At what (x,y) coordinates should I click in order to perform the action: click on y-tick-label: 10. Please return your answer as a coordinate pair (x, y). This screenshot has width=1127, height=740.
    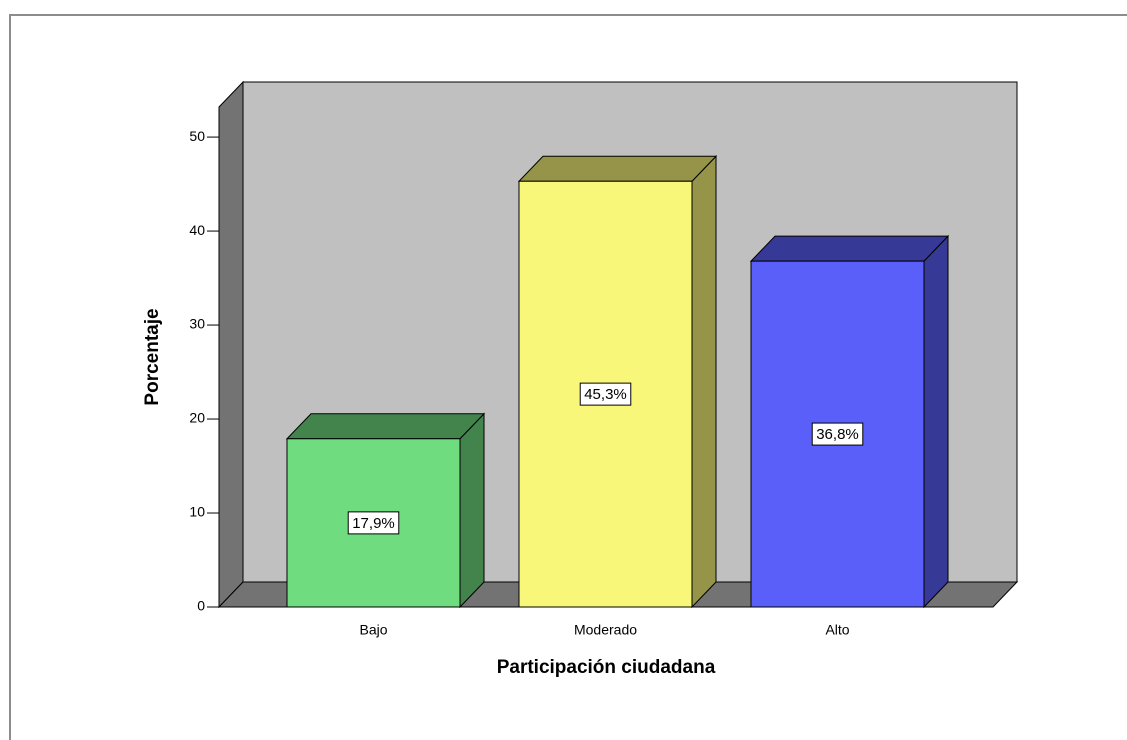
    Looking at the image, I should click on (197, 512).